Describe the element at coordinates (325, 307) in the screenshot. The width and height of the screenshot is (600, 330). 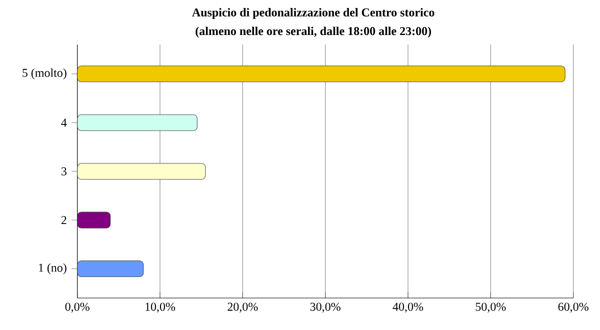
I see `x-tick-label: 30,0%` at that location.